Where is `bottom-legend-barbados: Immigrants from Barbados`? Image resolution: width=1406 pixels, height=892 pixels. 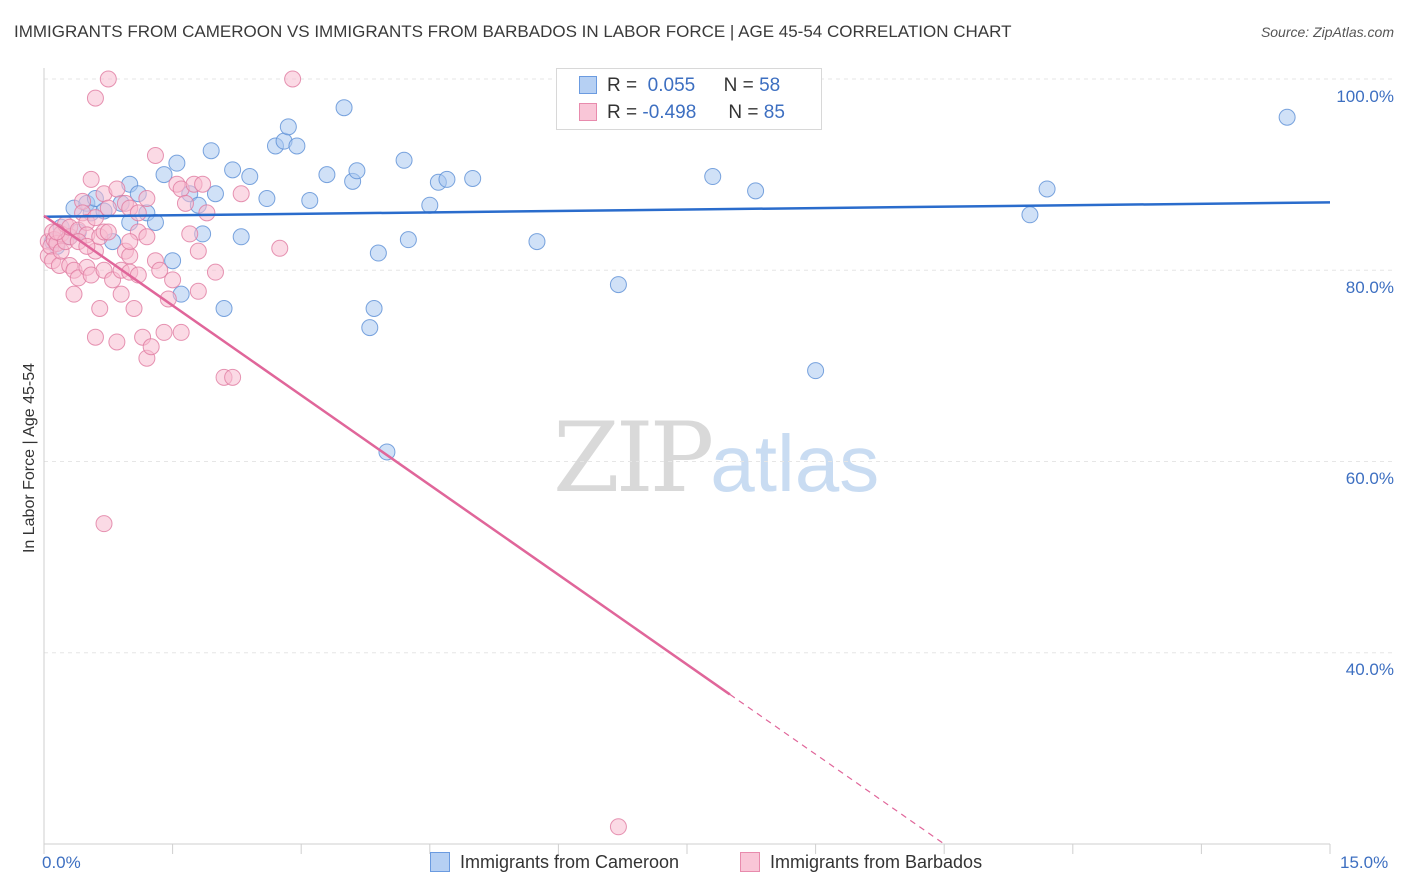 bottom-legend-barbados: Immigrants from Barbados is located at coordinates (861, 862).